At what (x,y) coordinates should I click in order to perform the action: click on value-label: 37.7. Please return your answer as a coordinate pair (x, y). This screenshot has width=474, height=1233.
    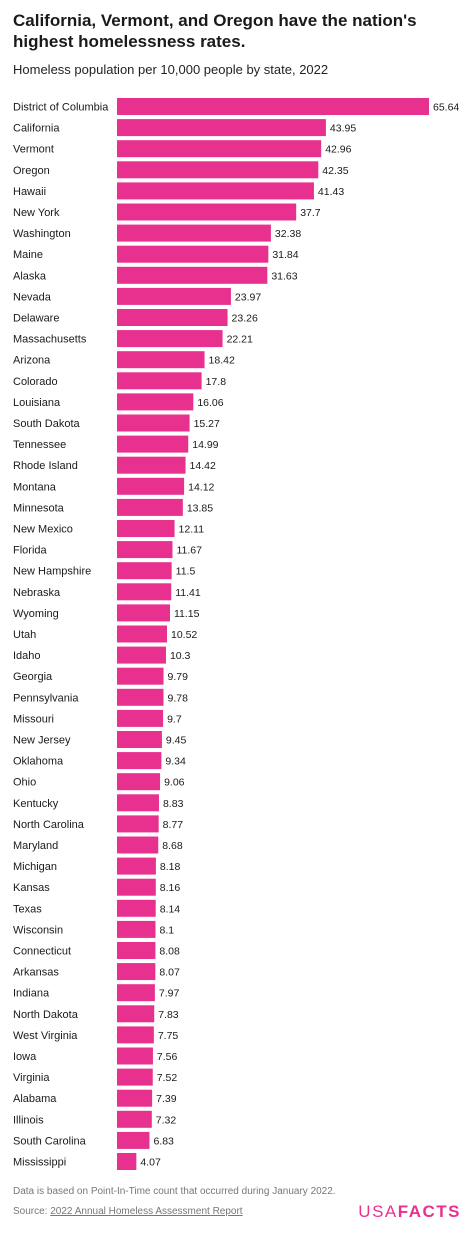
    Looking at the image, I should click on (310, 213).